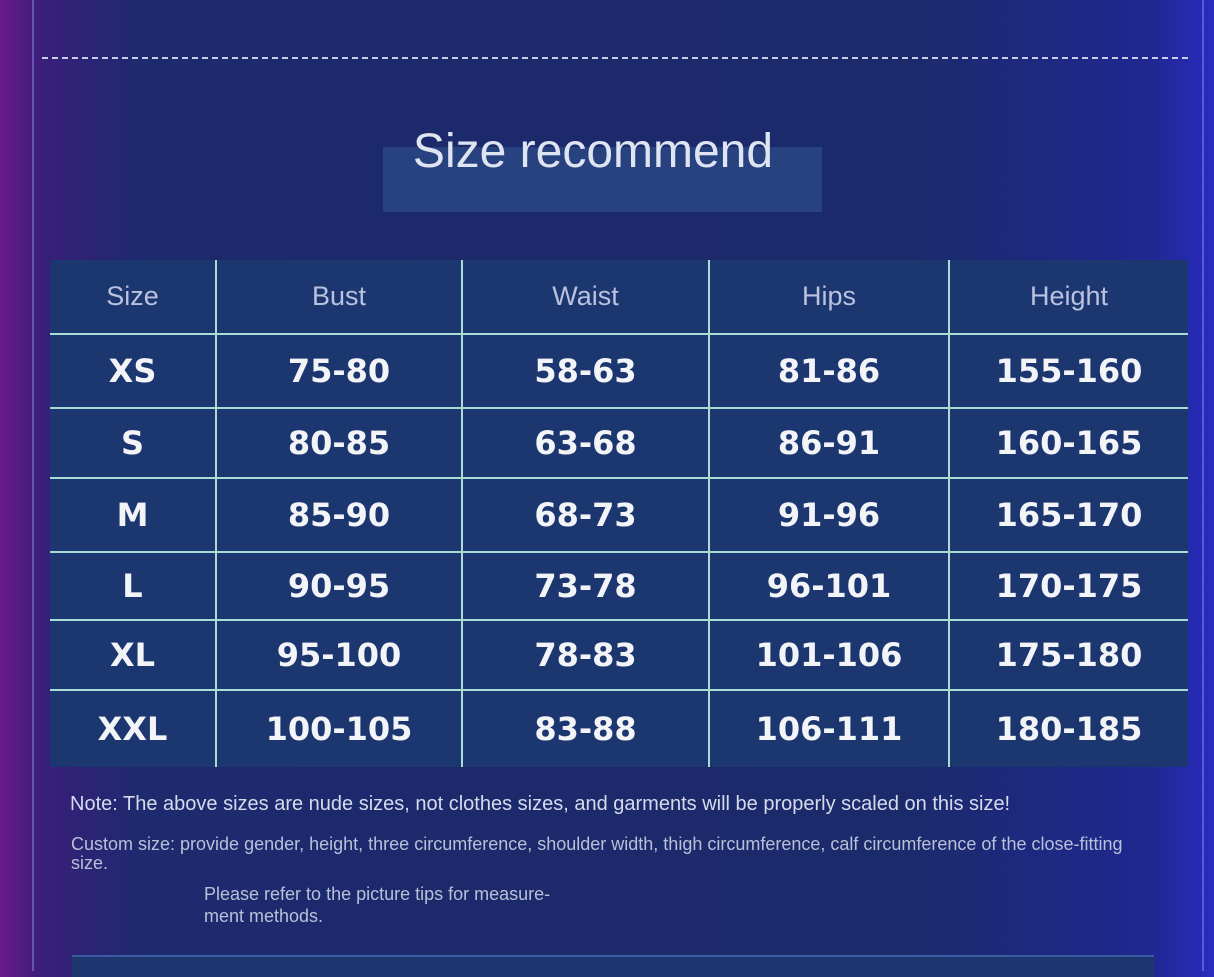 This screenshot has width=1214, height=977. Describe the element at coordinates (829, 586) in the screenshot. I see `cell: 96-101` at that location.